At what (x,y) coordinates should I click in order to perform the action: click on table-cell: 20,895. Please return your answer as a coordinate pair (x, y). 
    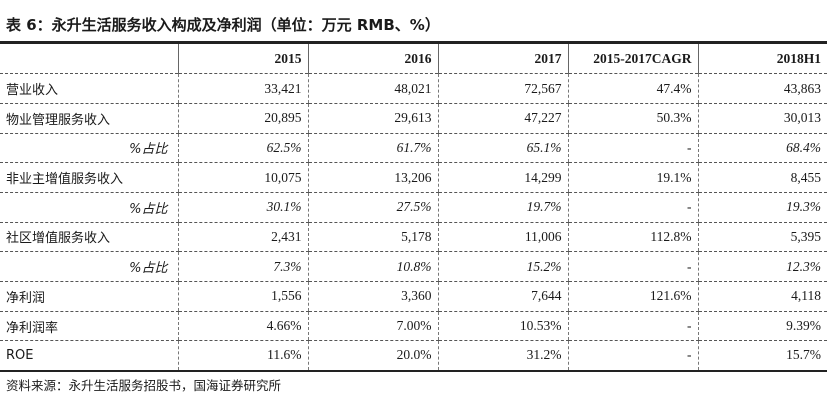
    Looking at the image, I should click on (242, 118).